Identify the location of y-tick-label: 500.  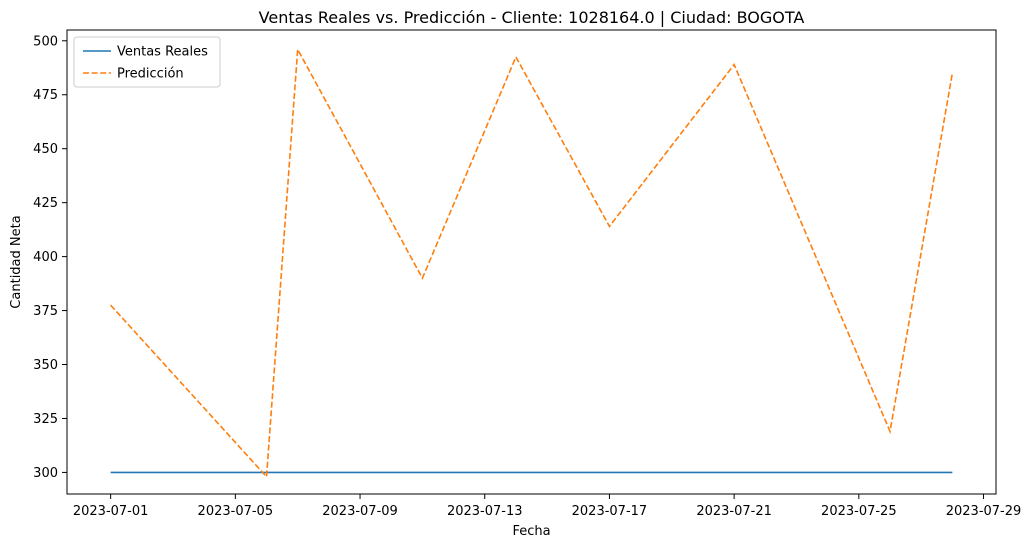
(45, 41).